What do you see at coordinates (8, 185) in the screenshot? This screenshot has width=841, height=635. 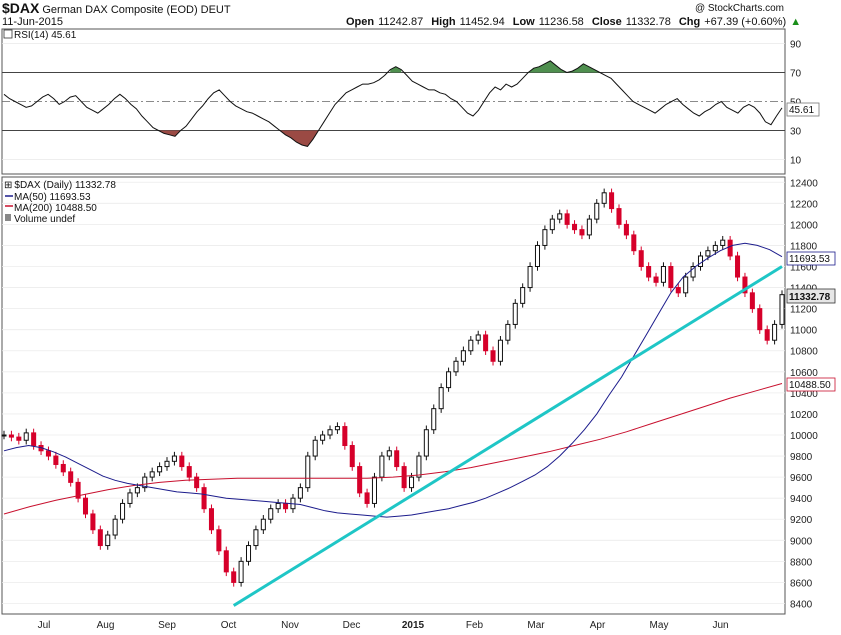 I see `candle-legend-icon: ⊞` at bounding box center [8, 185].